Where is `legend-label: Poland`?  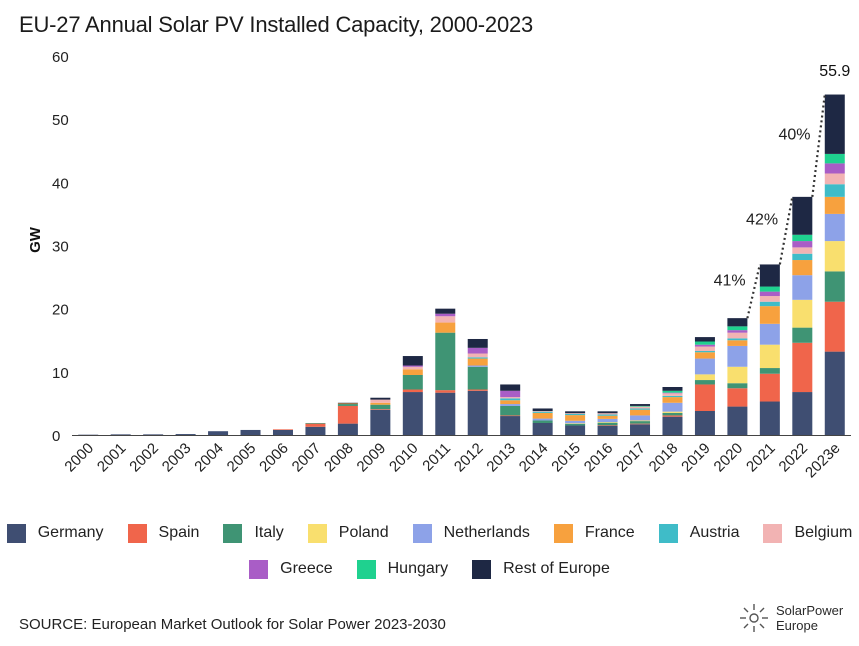 legend-label: Poland is located at coordinates (363, 532).